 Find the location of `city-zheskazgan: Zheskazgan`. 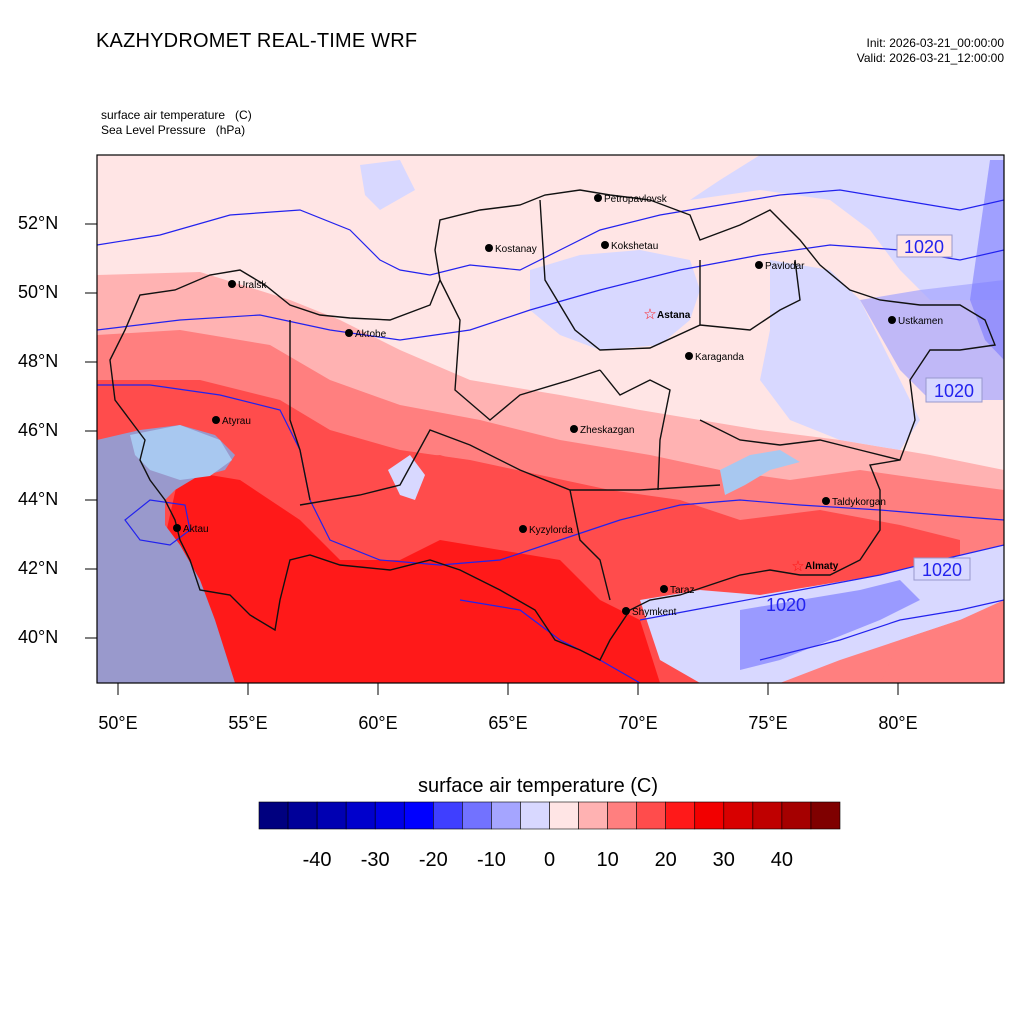

city-zheskazgan: Zheskazgan is located at coordinates (602, 430).